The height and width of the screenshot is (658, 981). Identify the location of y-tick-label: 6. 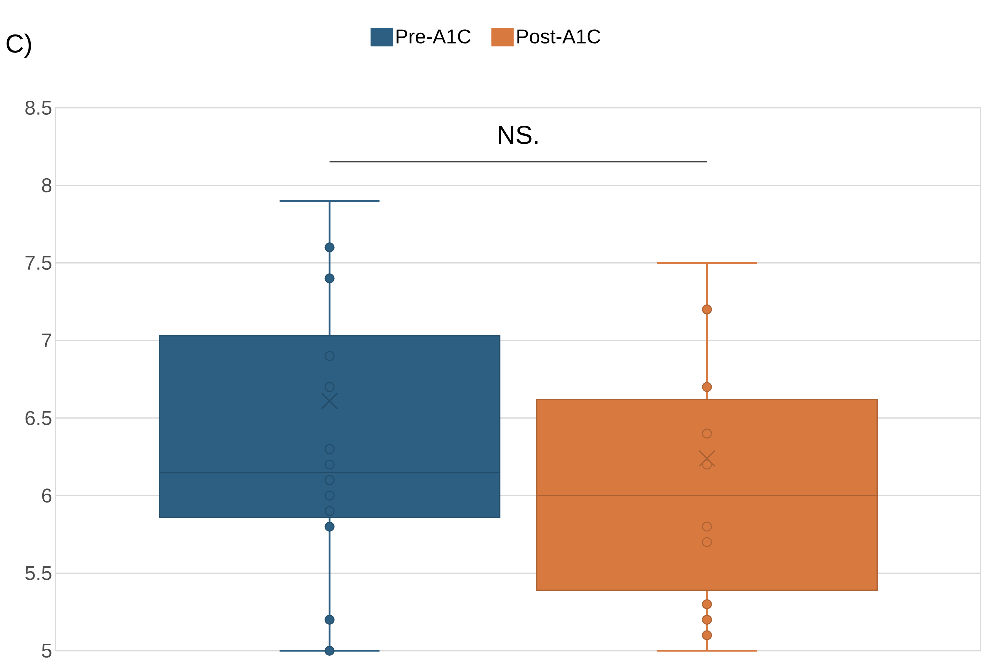
(47, 495).